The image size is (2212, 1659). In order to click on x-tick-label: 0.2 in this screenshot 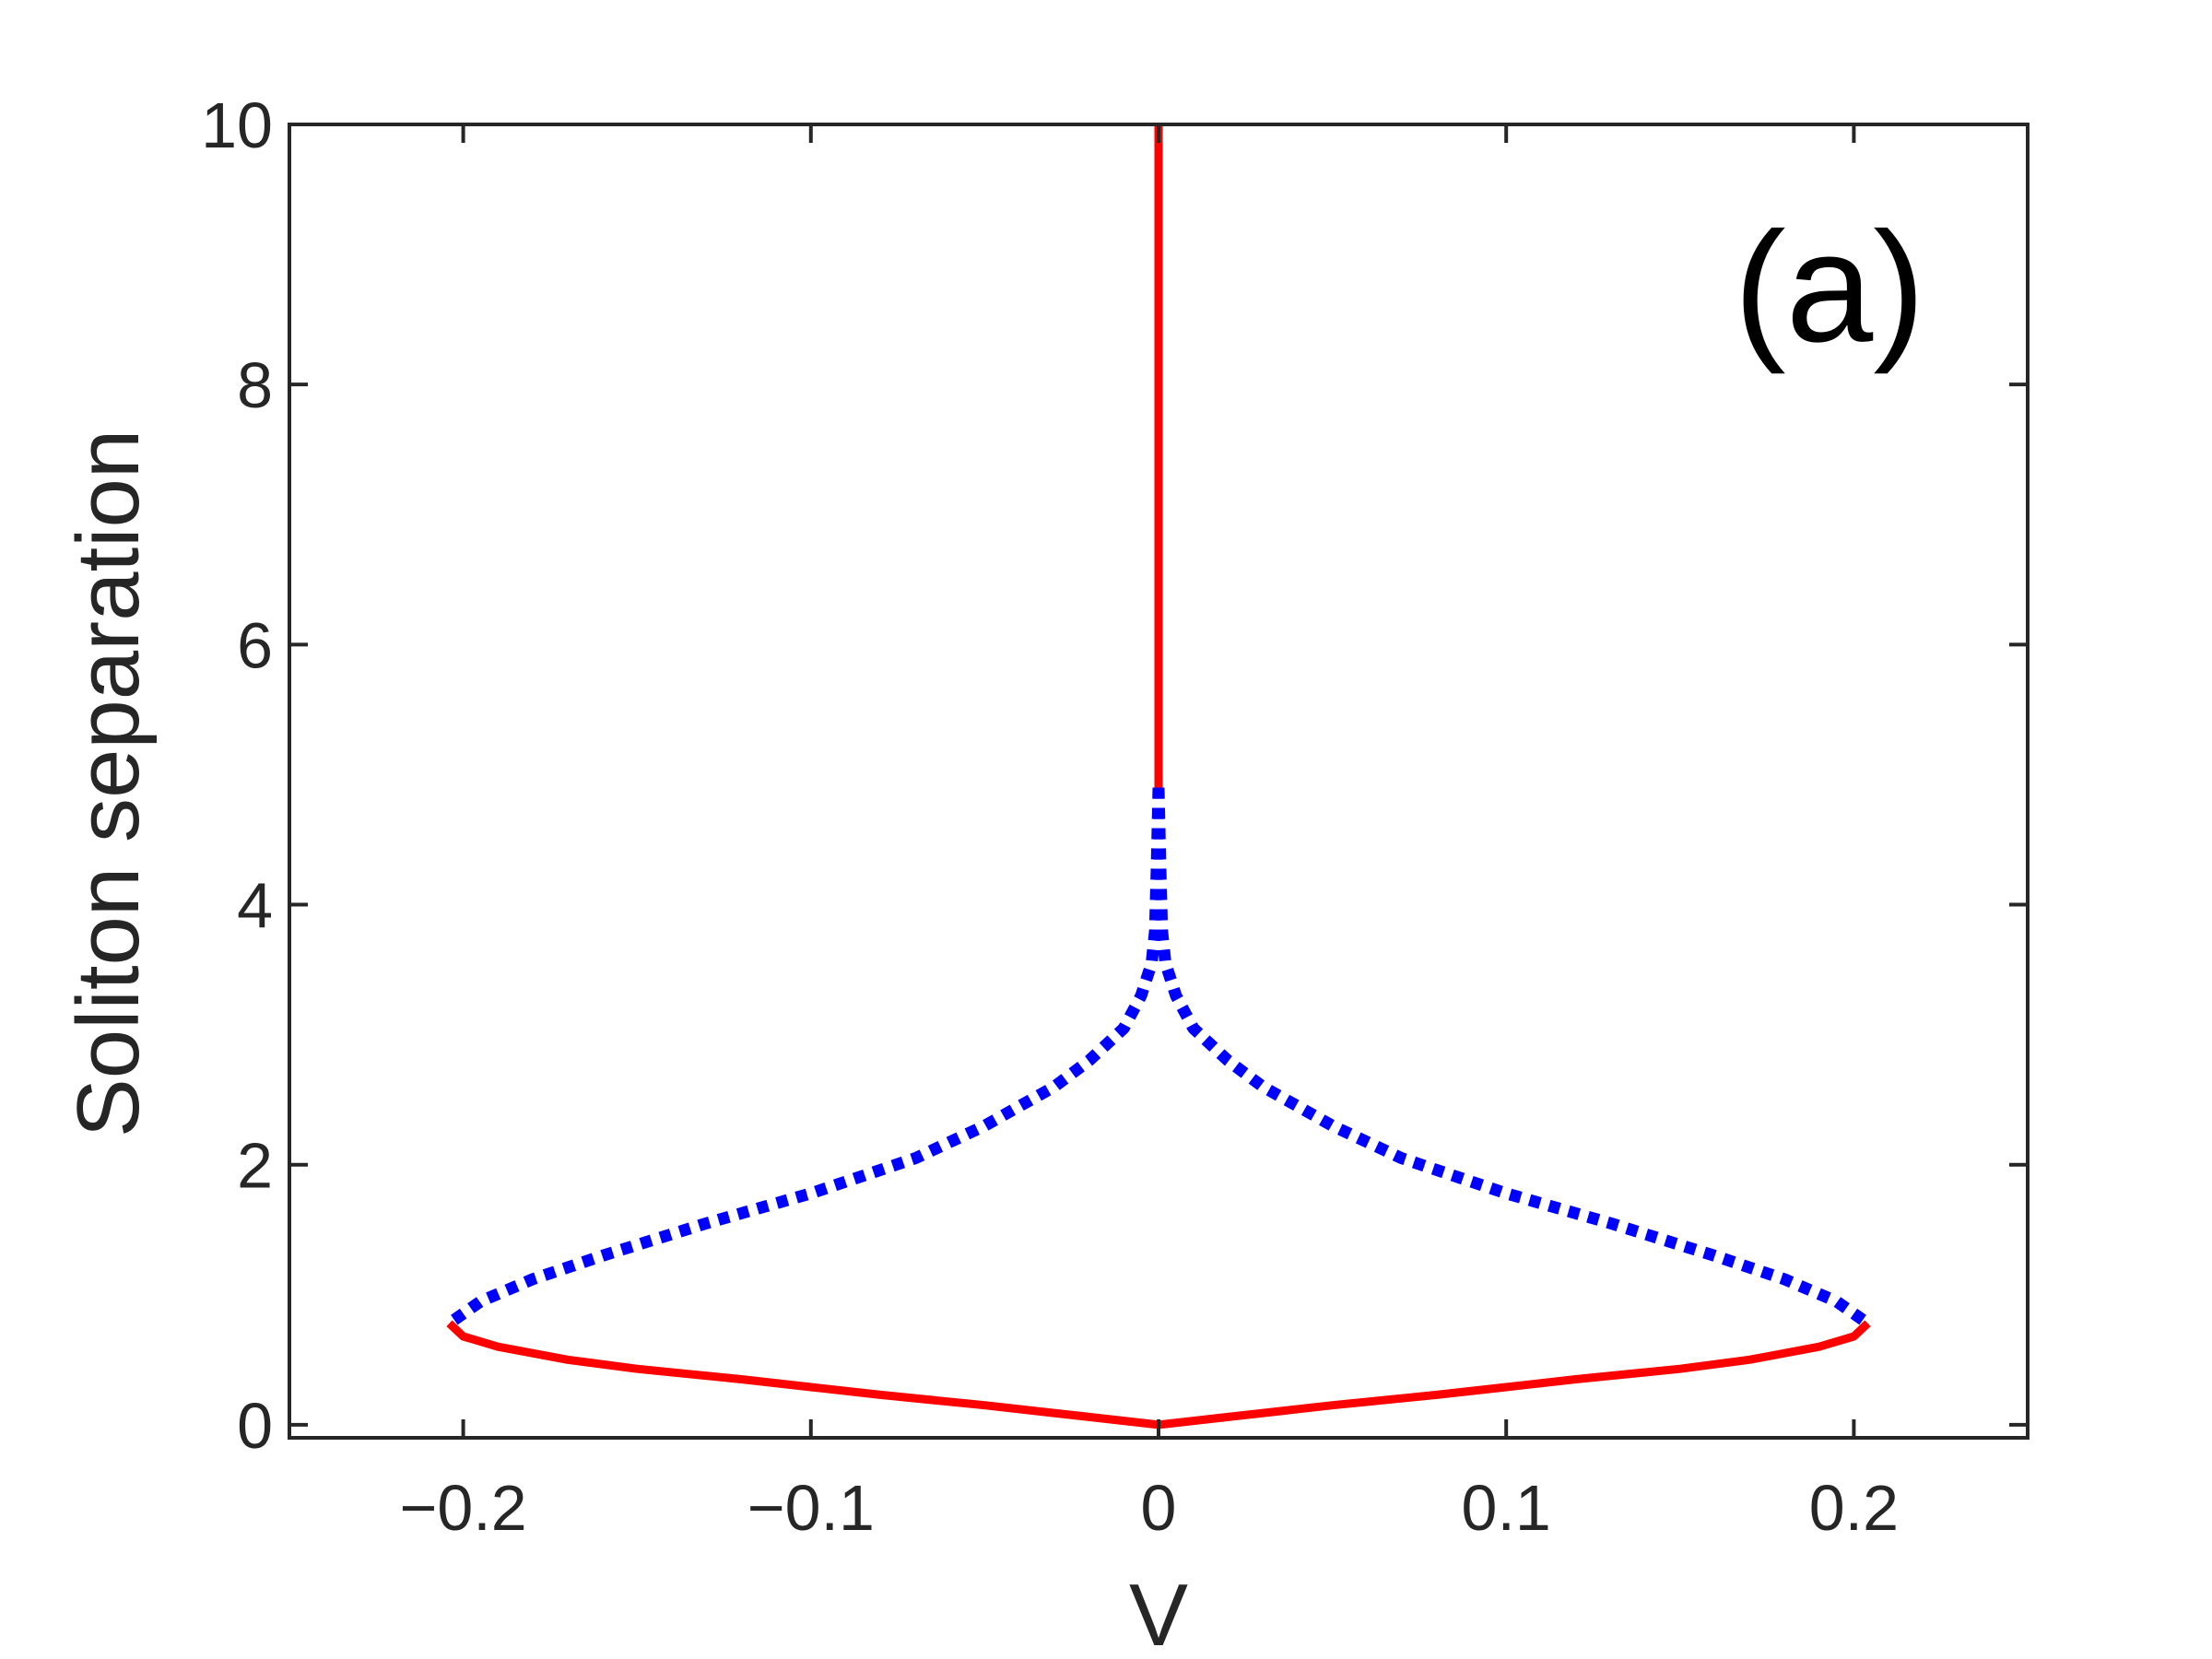, I will do `click(1854, 1508)`.